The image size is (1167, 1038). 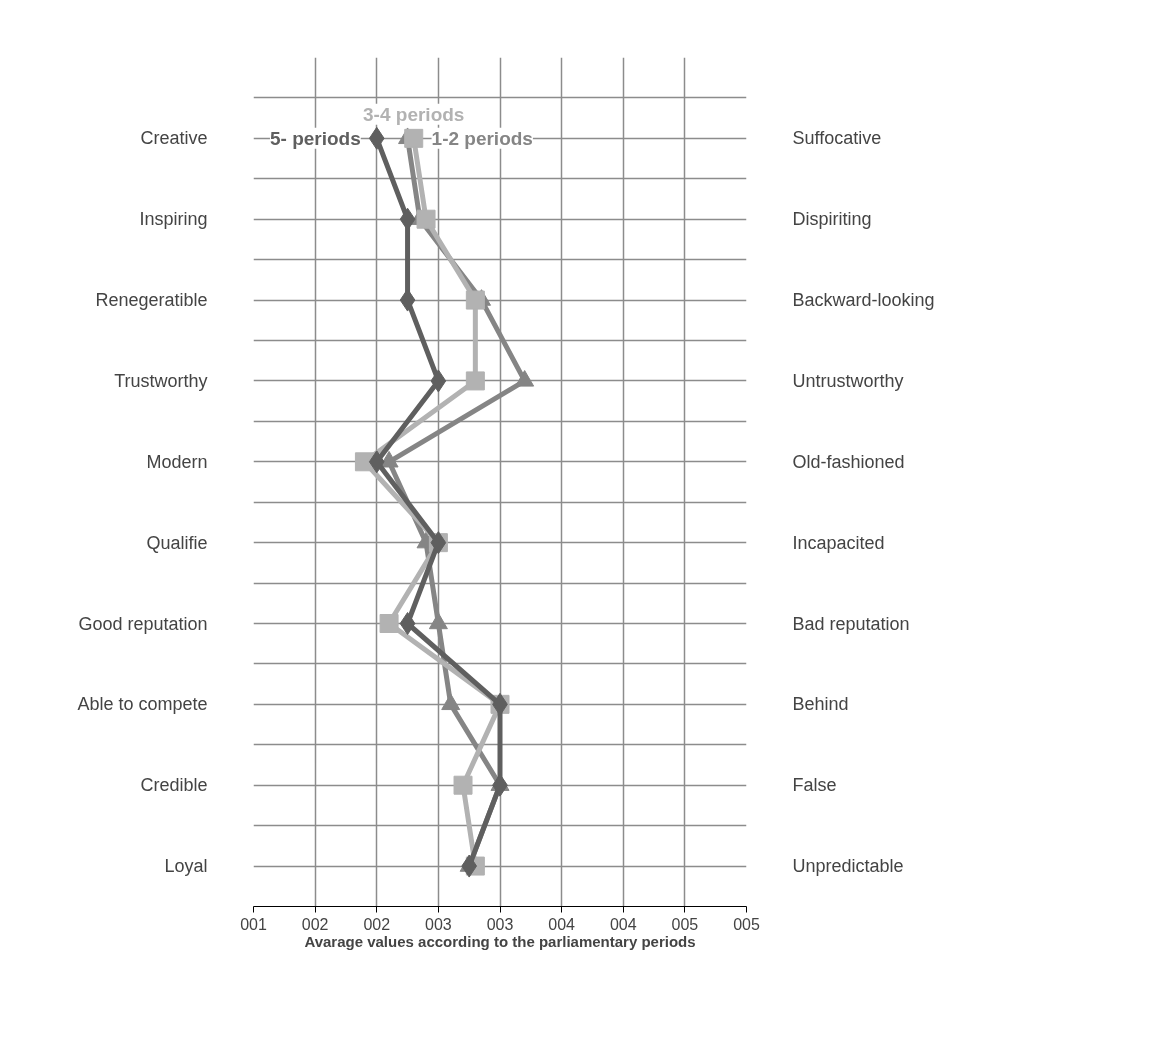 I want to click on y-tick-label: Qualifie, so click(x=177, y=542).